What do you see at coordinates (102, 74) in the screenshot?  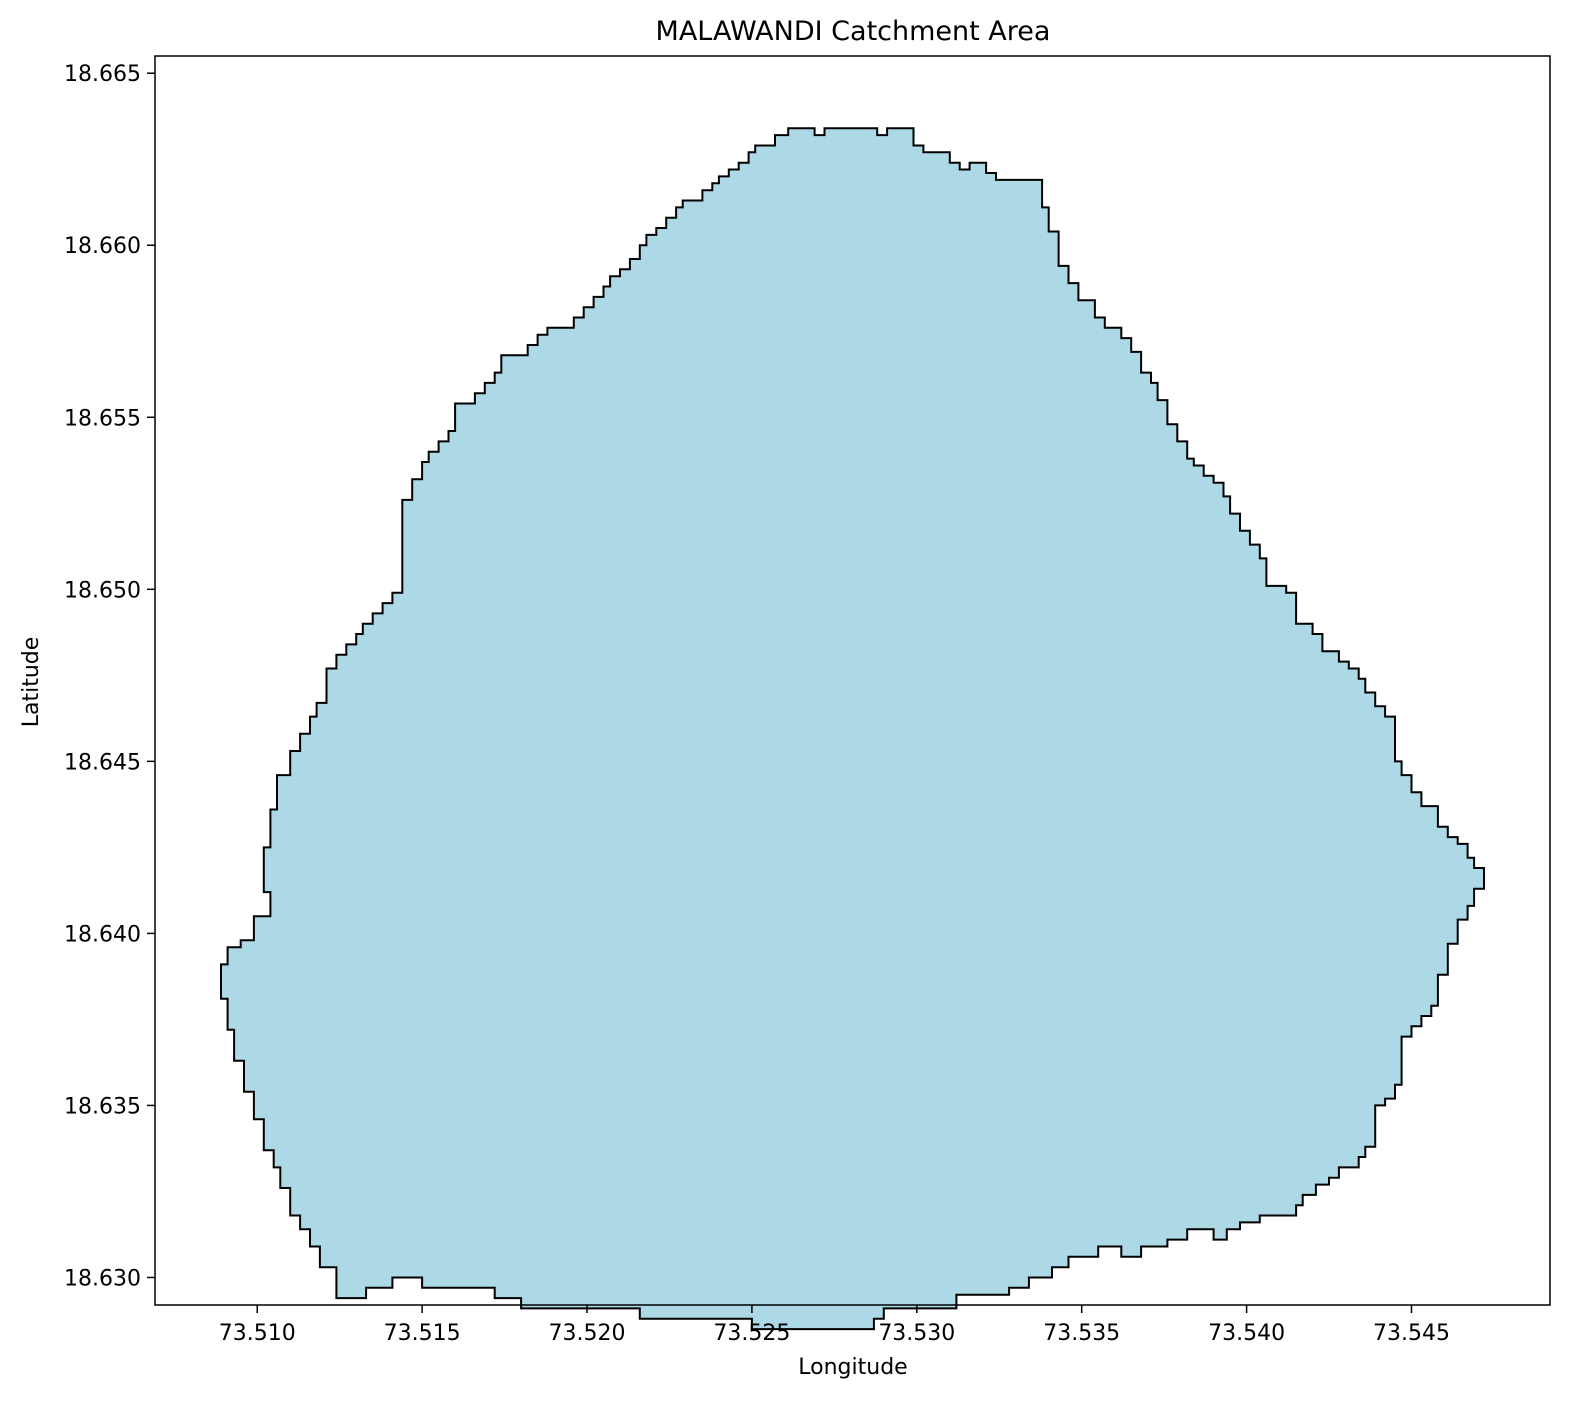 I see `y-tick-label: 18.665` at bounding box center [102, 74].